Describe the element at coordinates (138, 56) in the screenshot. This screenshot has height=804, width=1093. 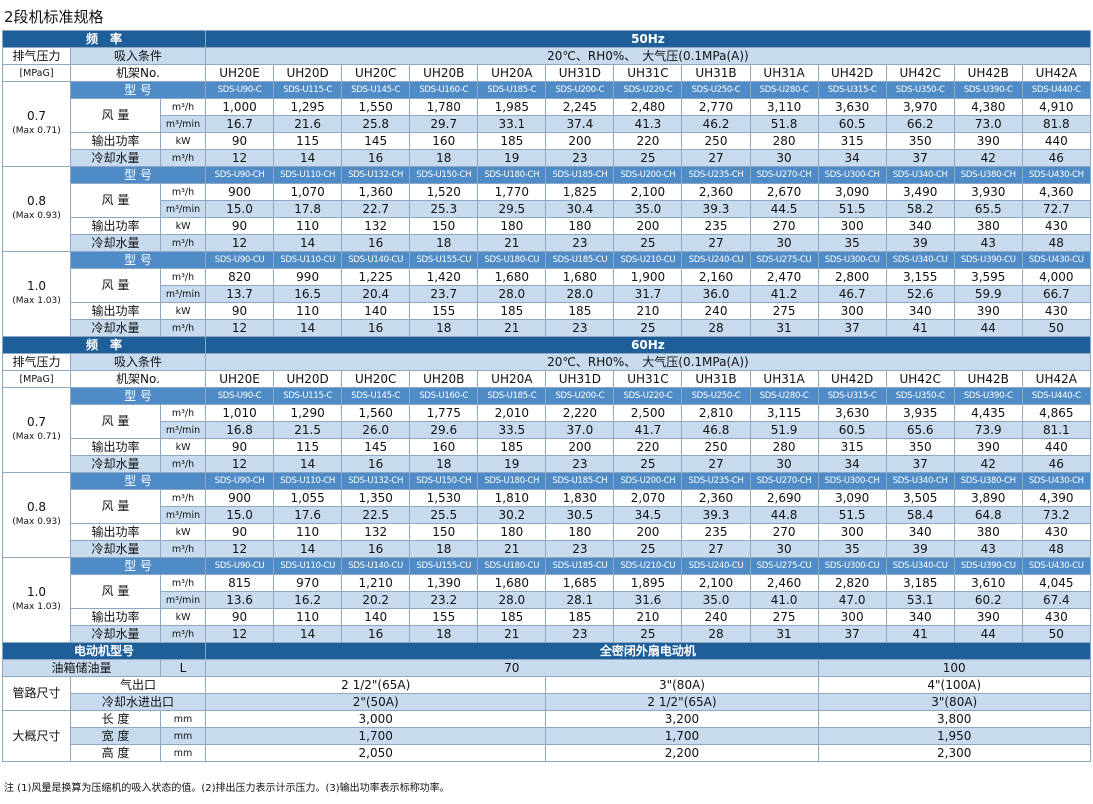
I see `row-label: 吸入条件` at that location.